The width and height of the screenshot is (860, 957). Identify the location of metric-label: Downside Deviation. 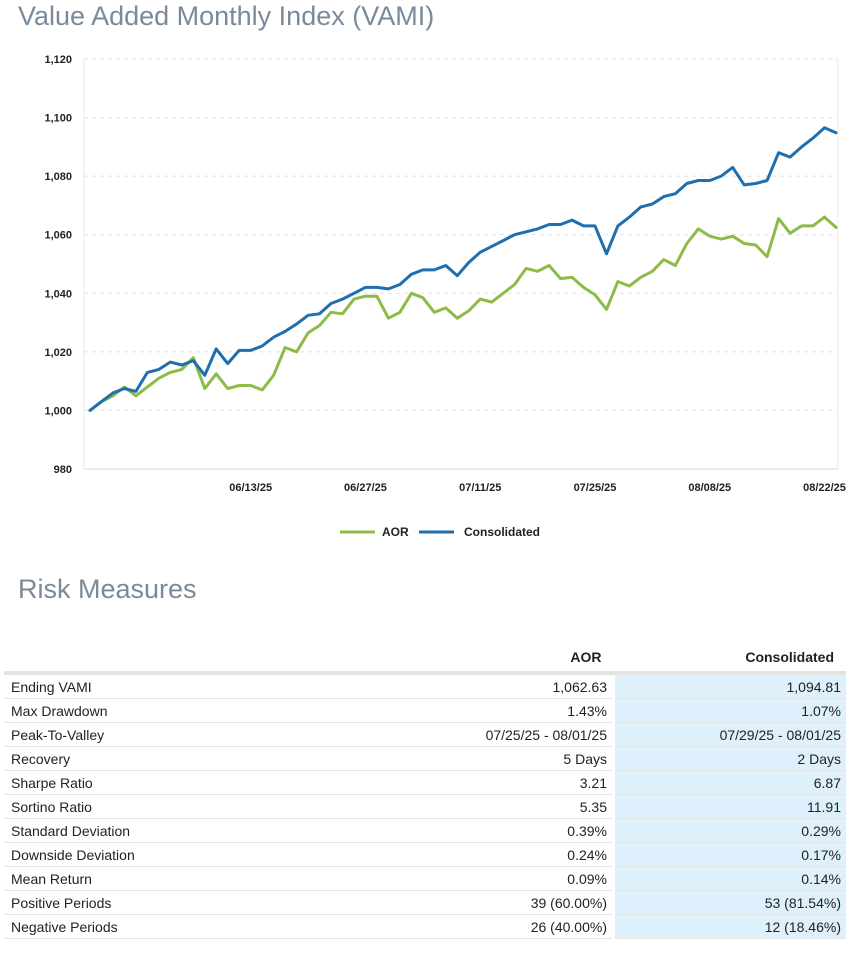
(190, 854).